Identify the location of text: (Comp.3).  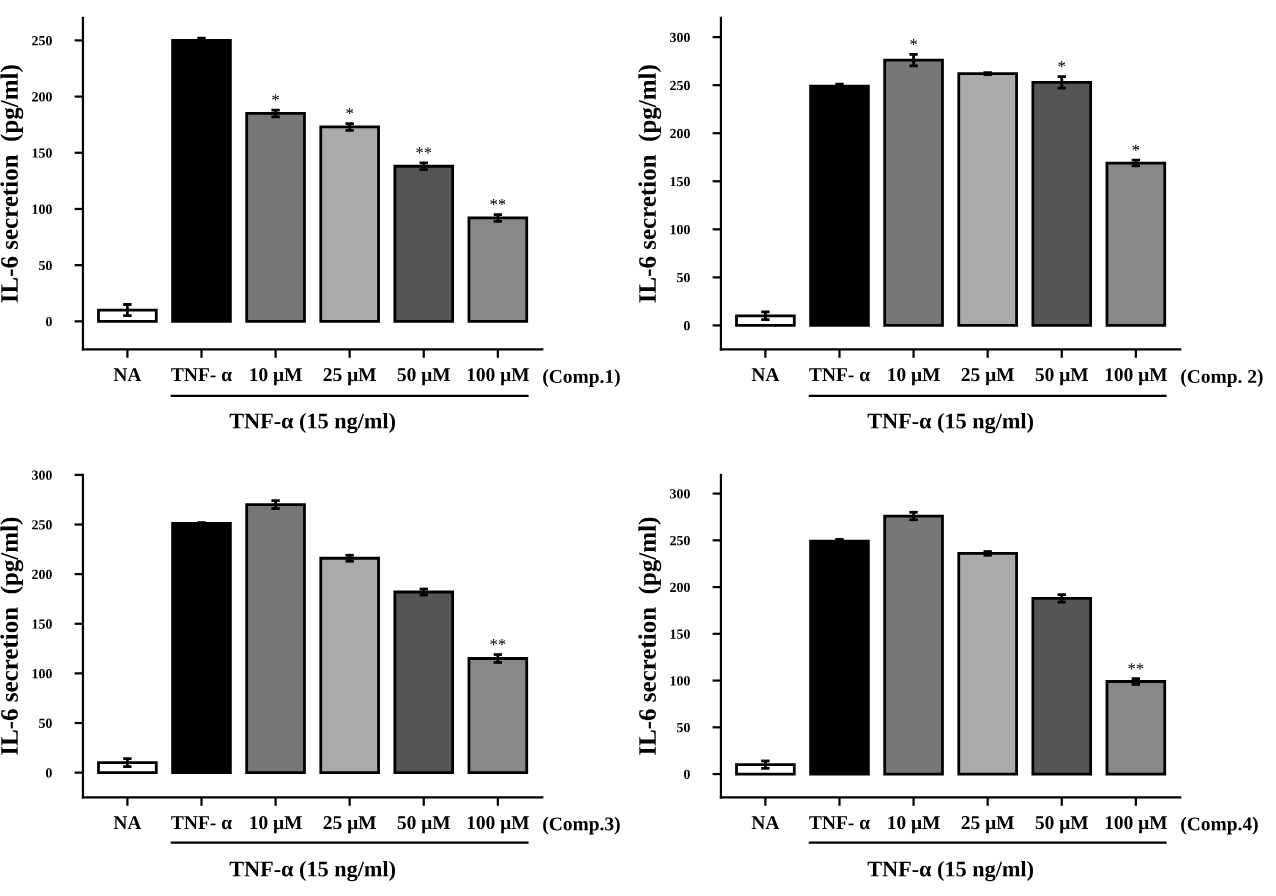
(581, 825).